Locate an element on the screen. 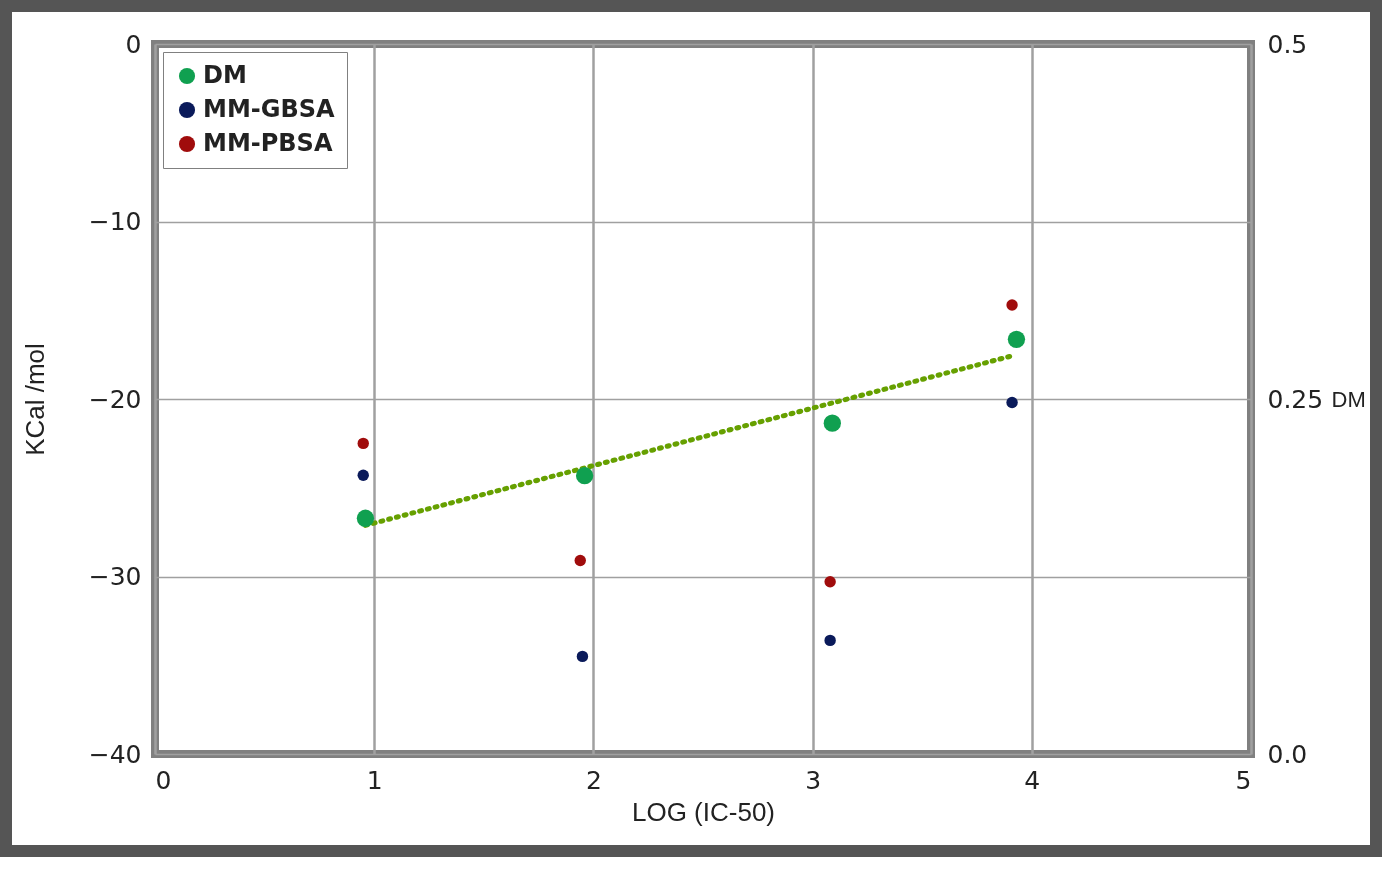 Image resolution: width=1398 pixels, height=873 pixels. y-axis-title: KCal /mol is located at coordinates (34, 399).